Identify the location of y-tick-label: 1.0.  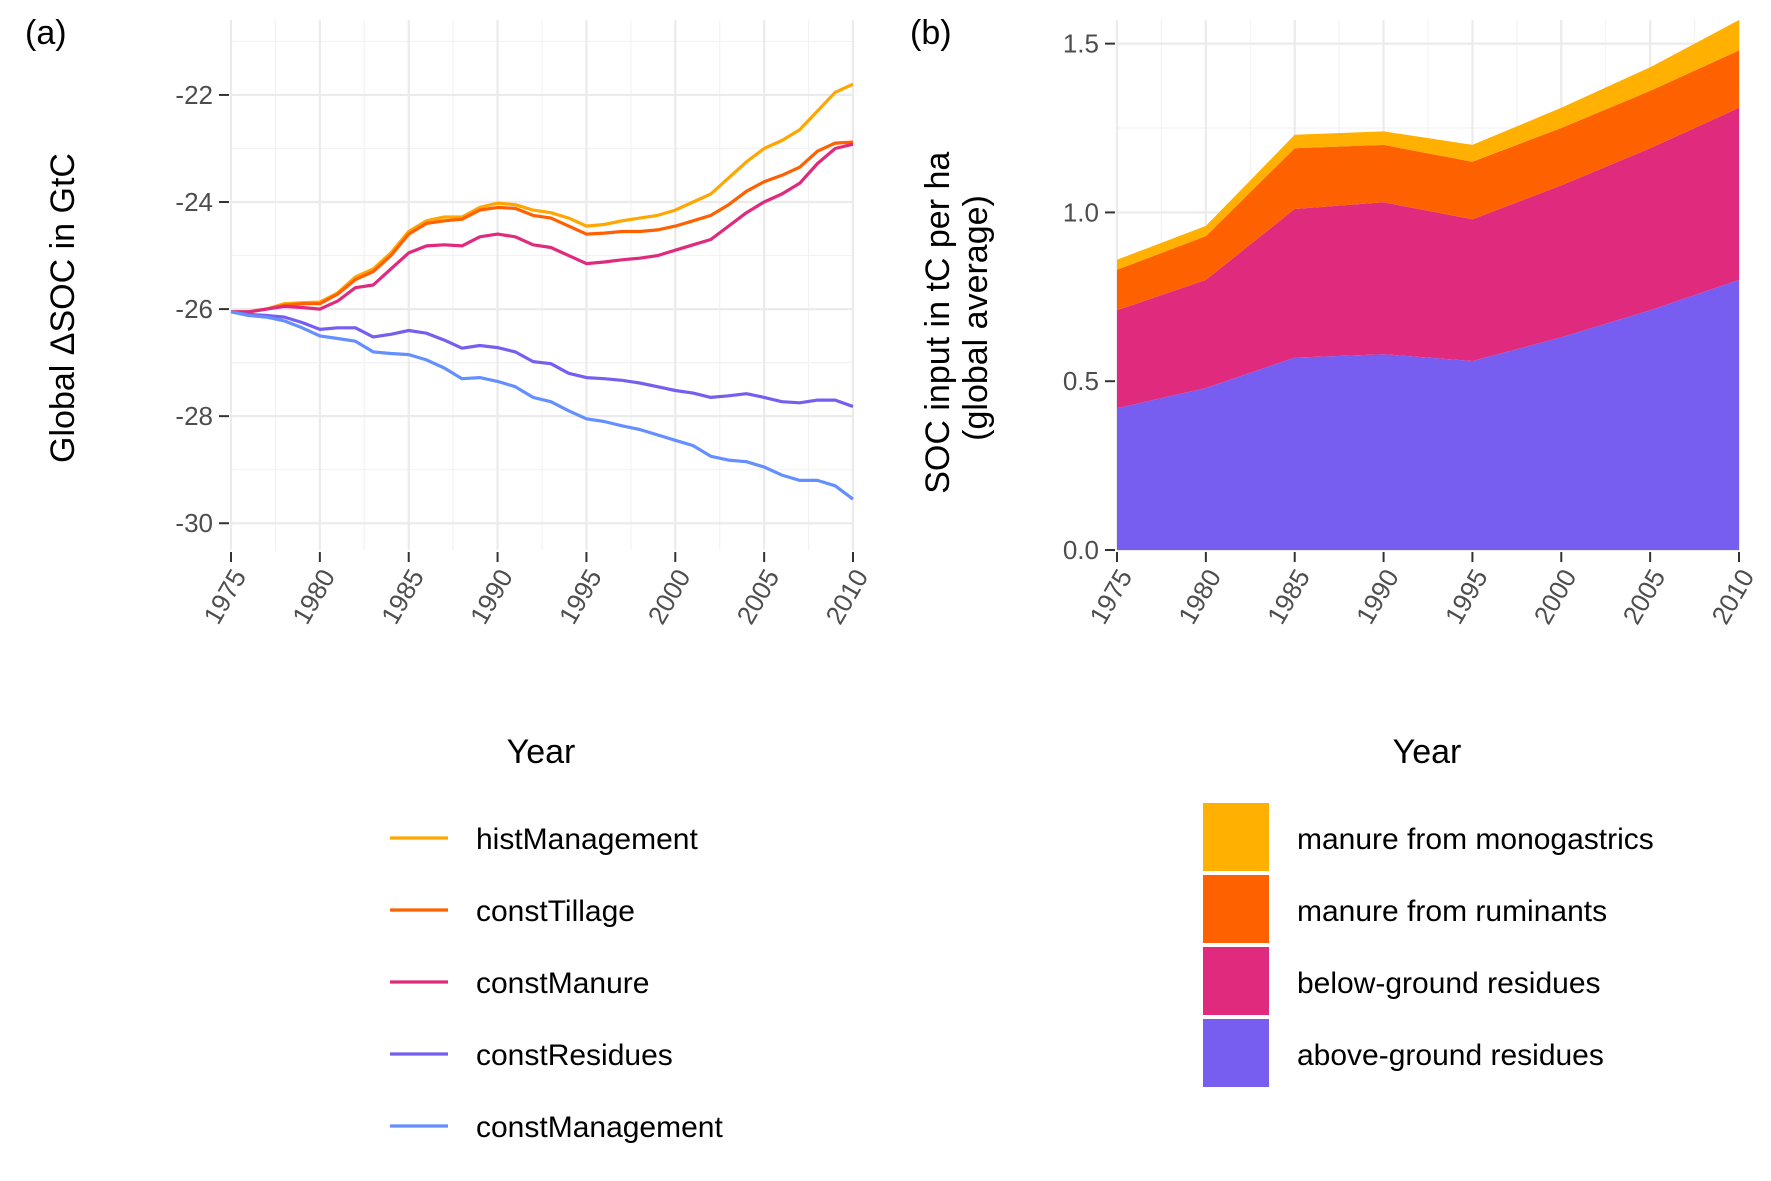
(1081, 212).